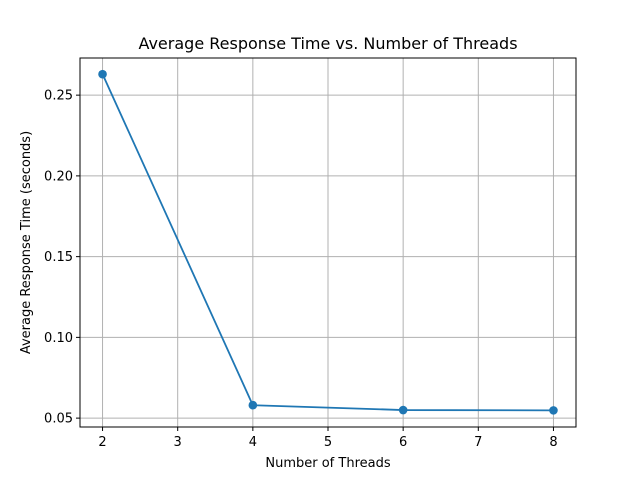 Image resolution: width=640 pixels, height=480 pixels. I want to click on x-tick-label: 4, so click(253, 442).